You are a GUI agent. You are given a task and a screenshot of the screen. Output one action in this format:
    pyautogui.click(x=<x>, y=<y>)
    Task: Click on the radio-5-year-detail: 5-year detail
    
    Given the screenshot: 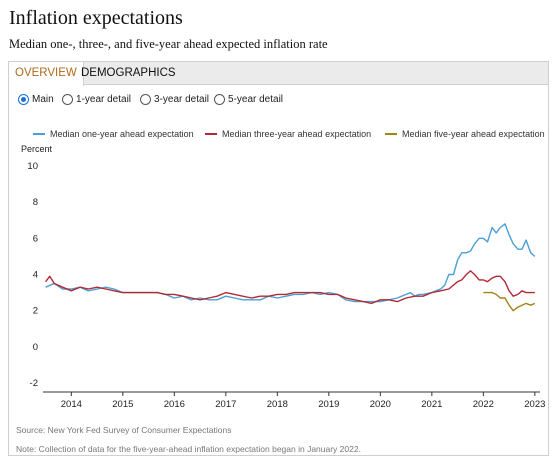 What is the action you would take?
    pyautogui.click(x=248, y=99)
    